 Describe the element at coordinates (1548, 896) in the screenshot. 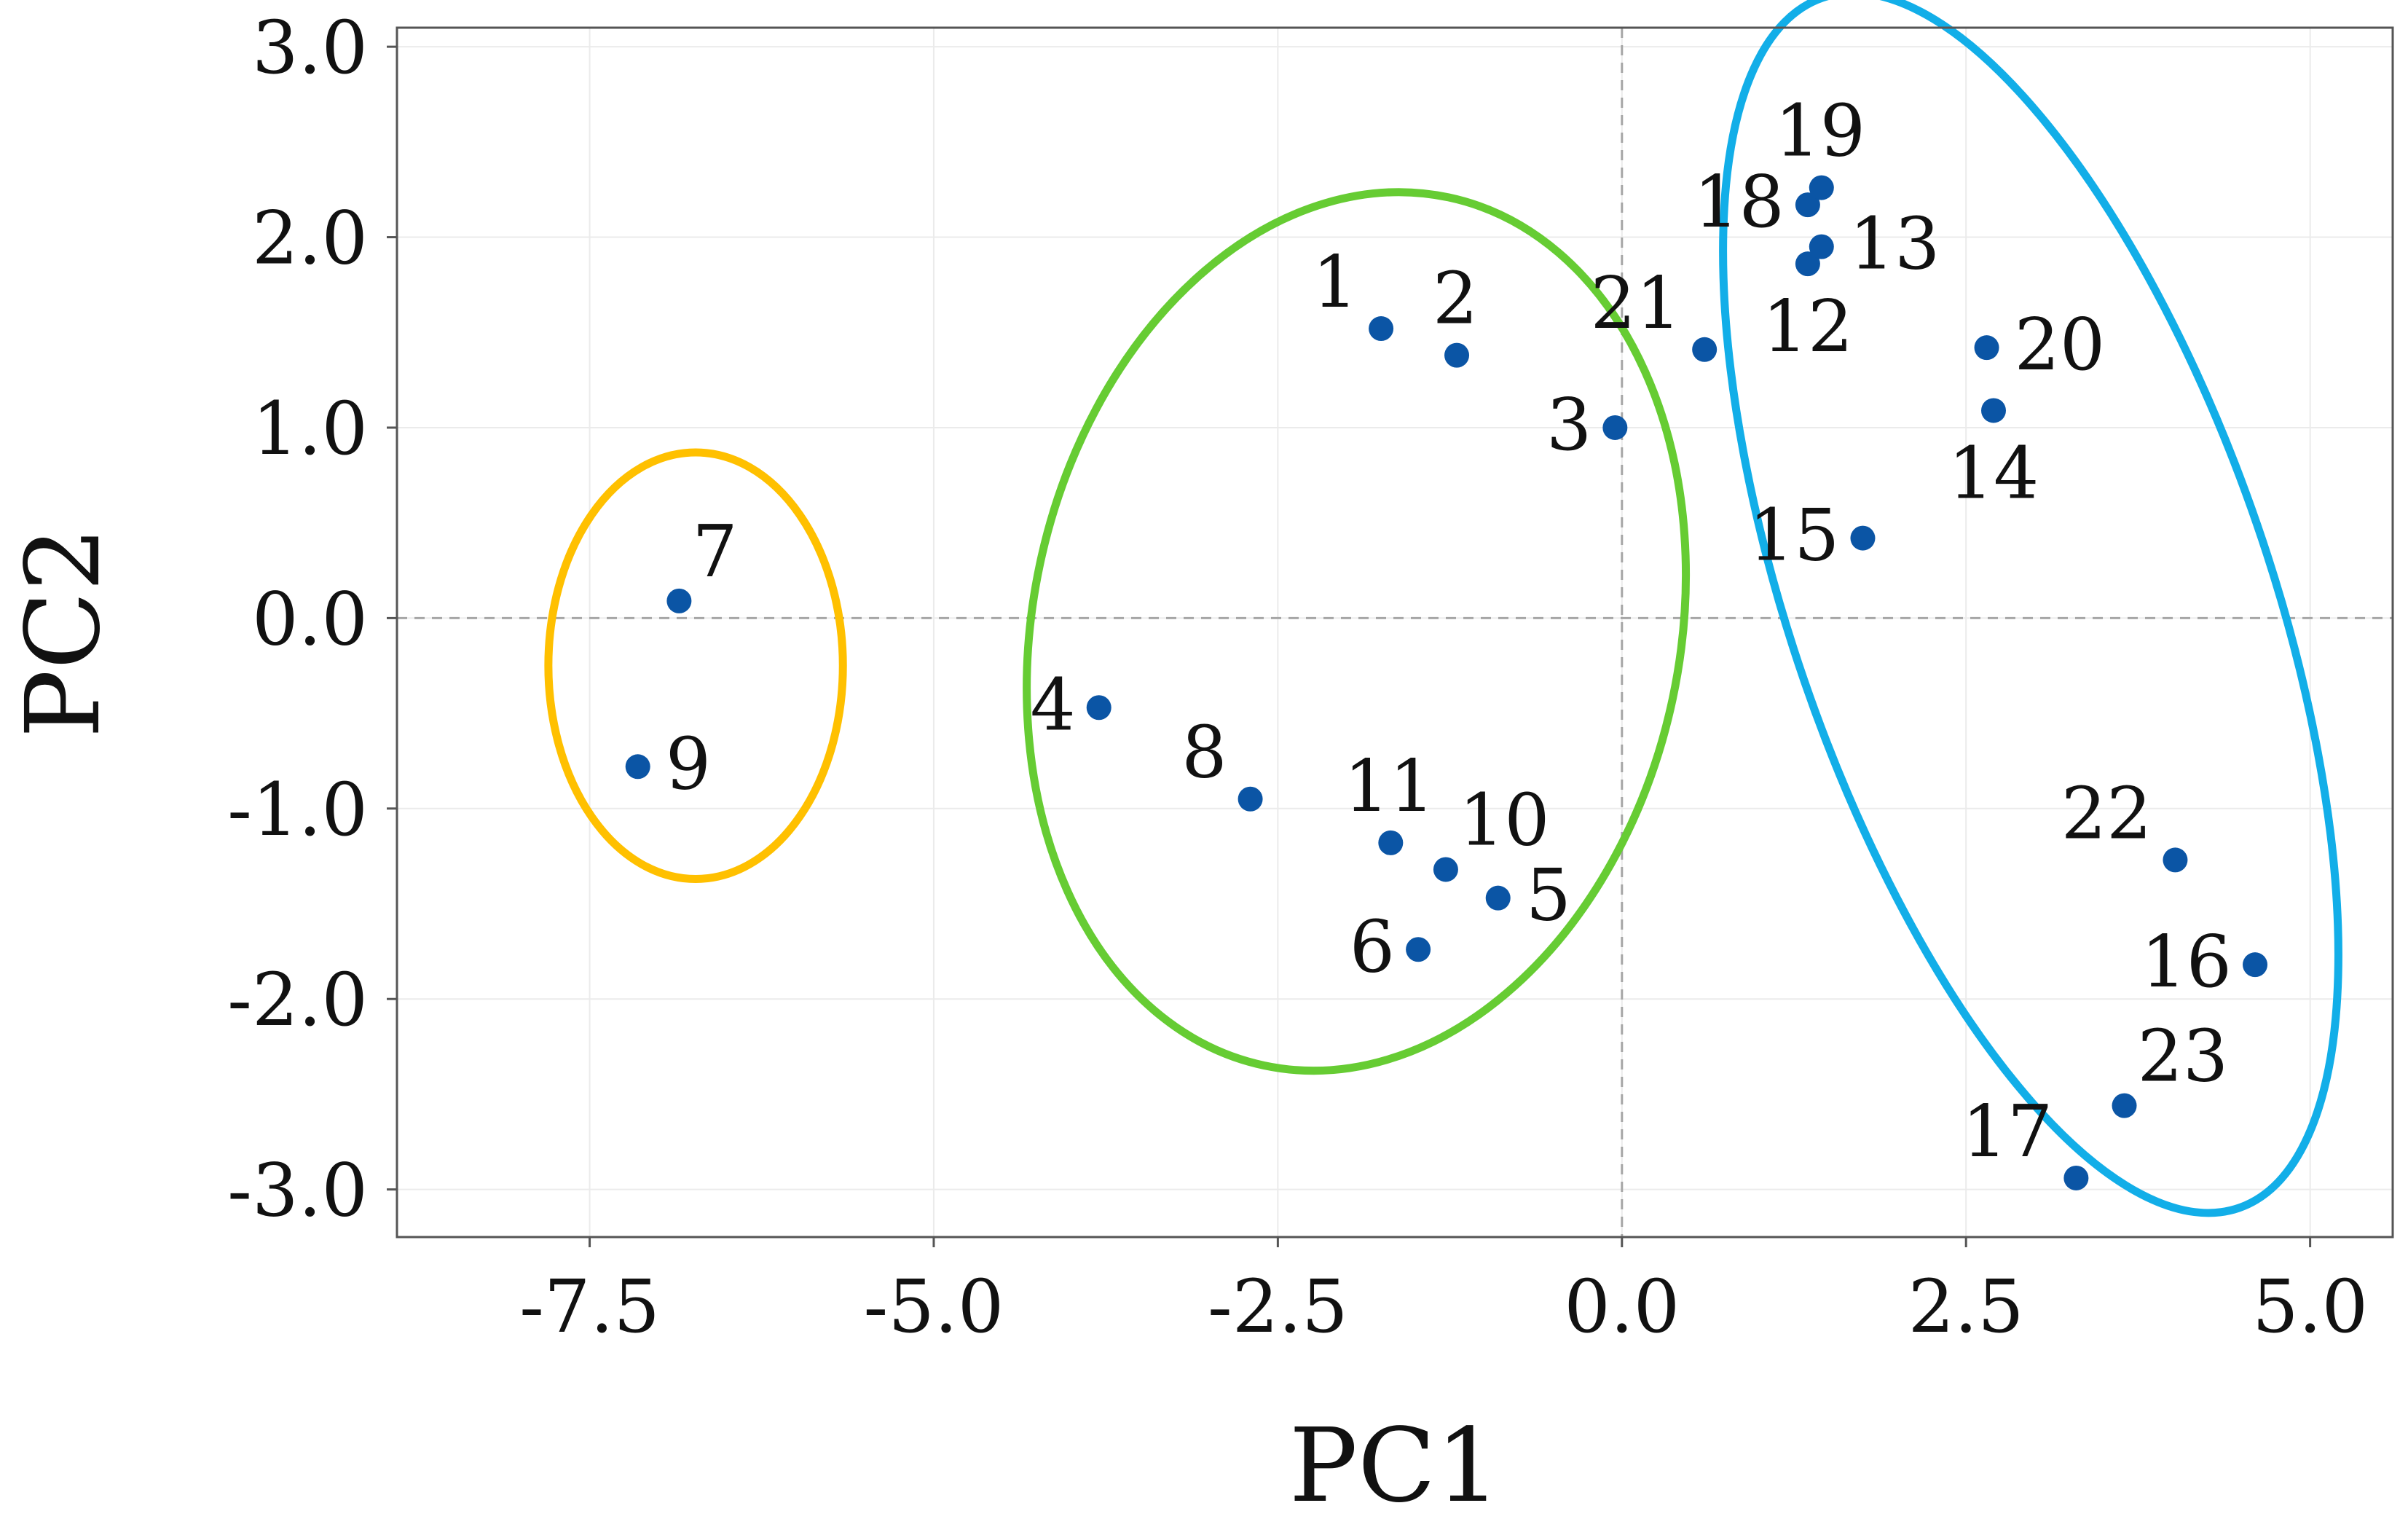

I see `point-label-5: 5` at that location.